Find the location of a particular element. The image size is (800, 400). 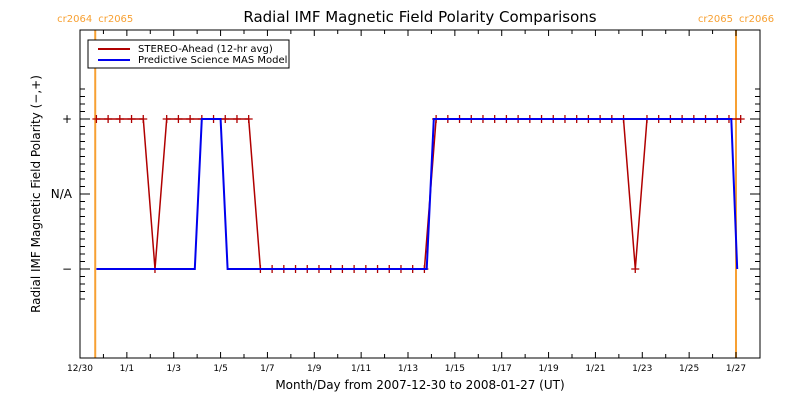

x-tick-label: 1/3 is located at coordinates (173, 369).